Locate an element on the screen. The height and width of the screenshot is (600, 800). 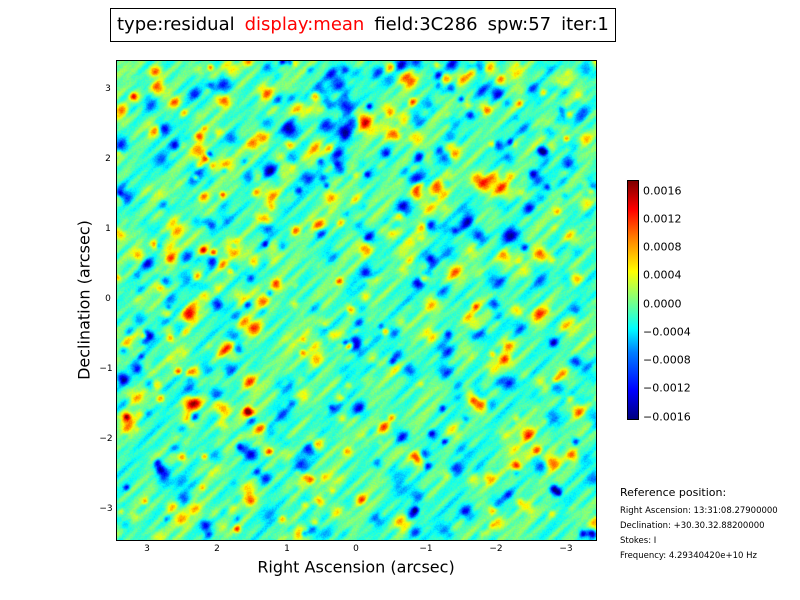
colorbar-tick: 0.0004 is located at coordinates (662, 275).